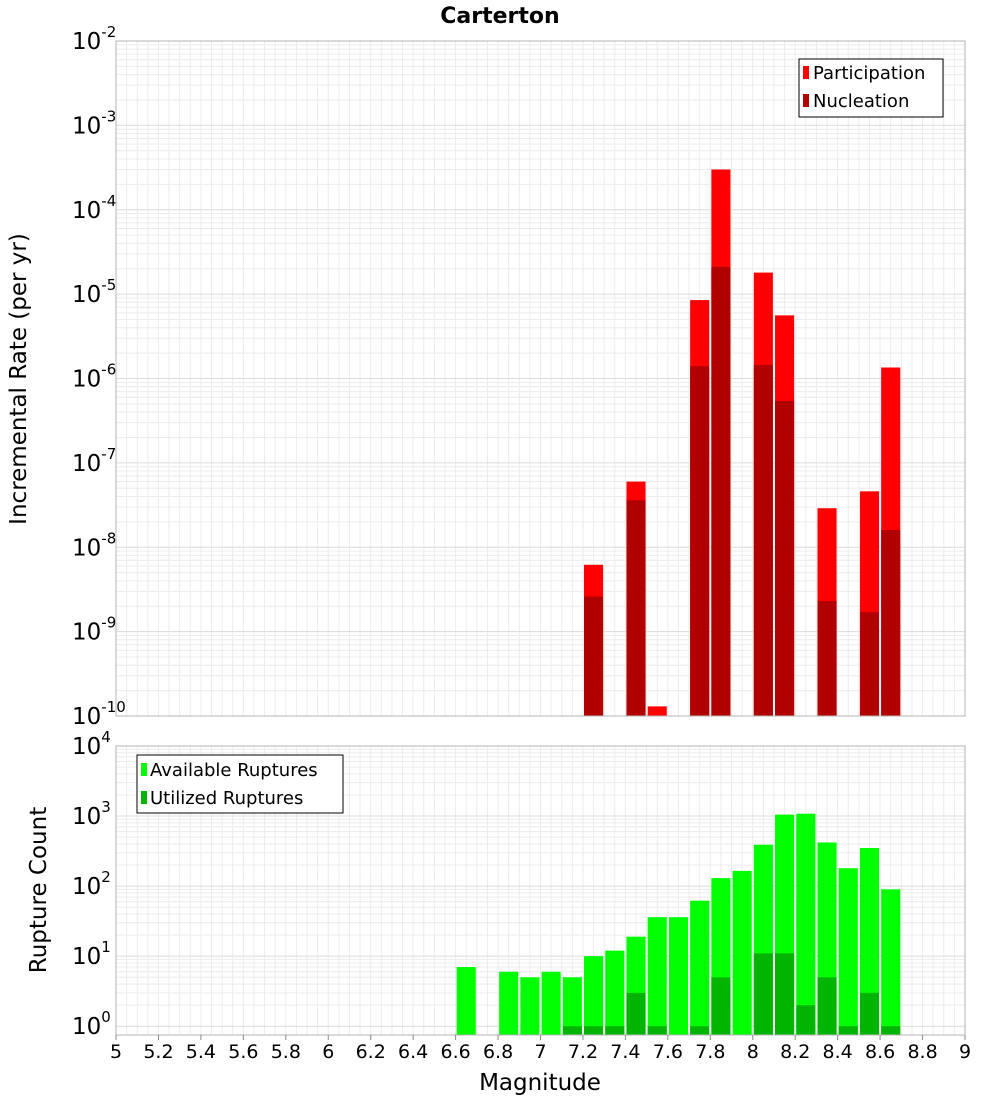 The image size is (1000, 1100). What do you see at coordinates (848, 951) in the screenshot?
I see `bar-available-ruptures-8.45` at bounding box center [848, 951].